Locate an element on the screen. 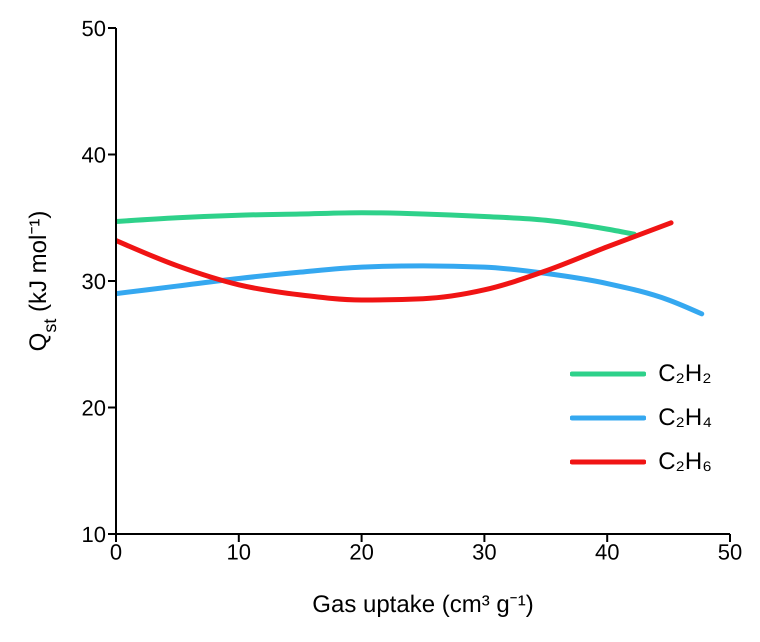 This screenshot has width=760, height=642. legend-label: C₂H₆ is located at coordinates (685, 462).